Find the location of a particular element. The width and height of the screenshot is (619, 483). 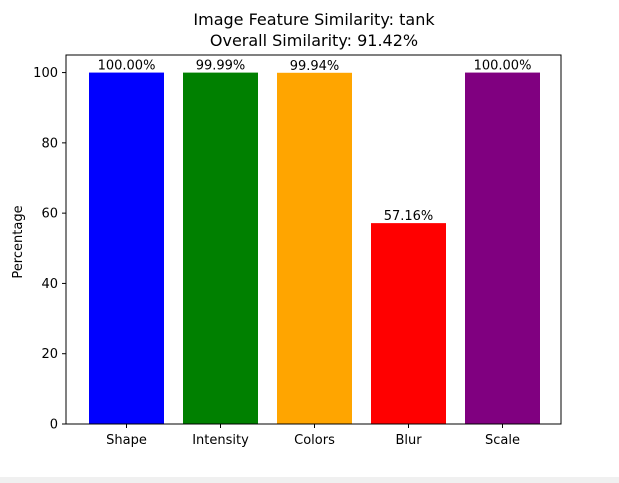

data-label-blur: 57.16% is located at coordinates (409, 216).